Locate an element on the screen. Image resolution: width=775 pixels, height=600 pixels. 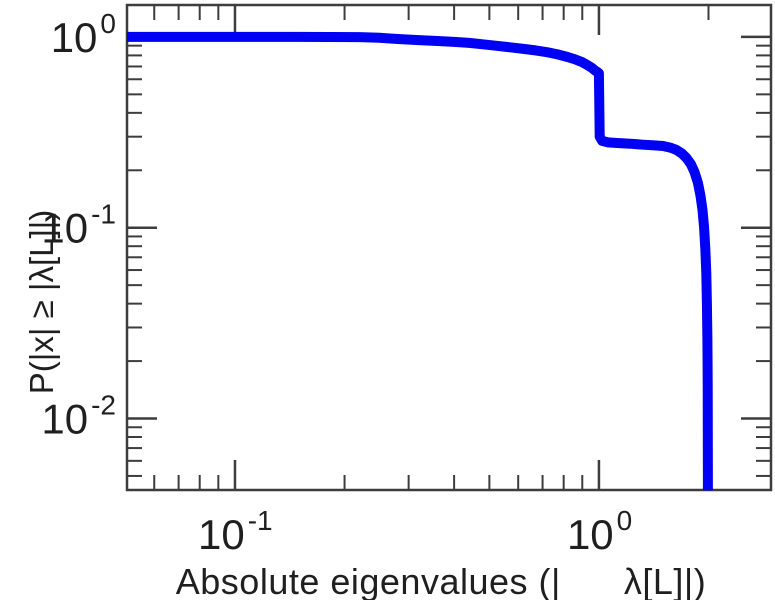
y-tick-label: 10 -2 is located at coordinates (78, 416).